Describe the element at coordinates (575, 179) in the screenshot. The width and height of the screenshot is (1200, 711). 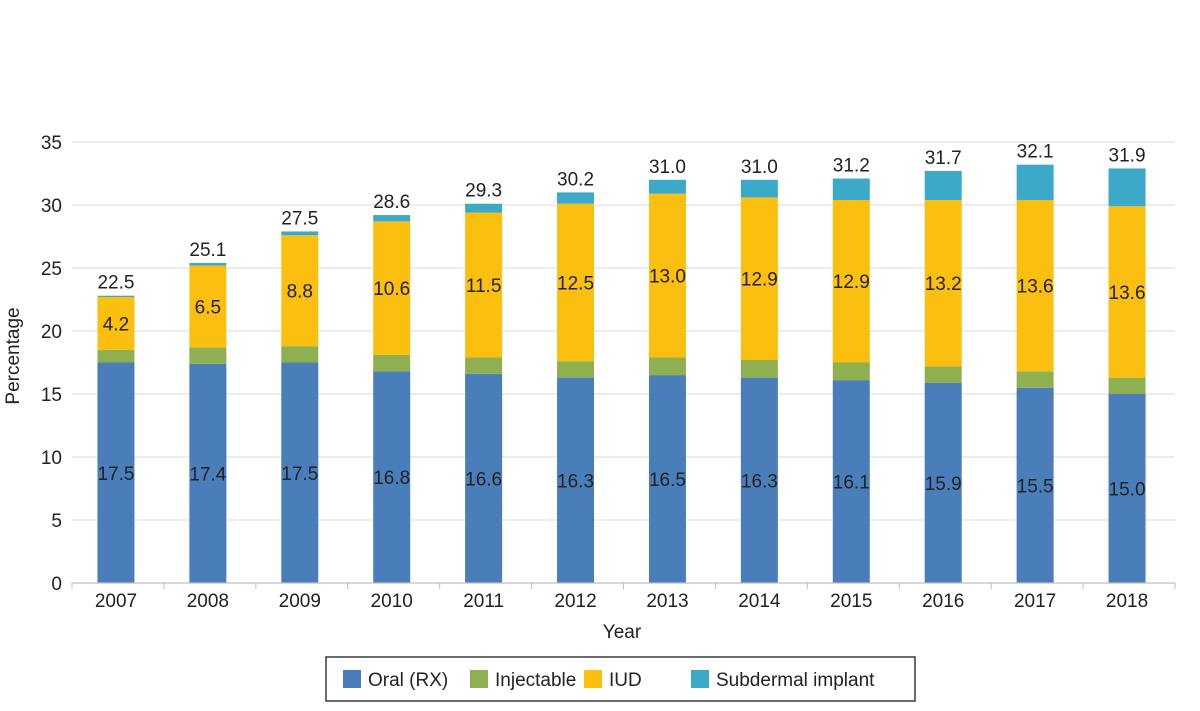
I see `total-label: 30.2` at that location.